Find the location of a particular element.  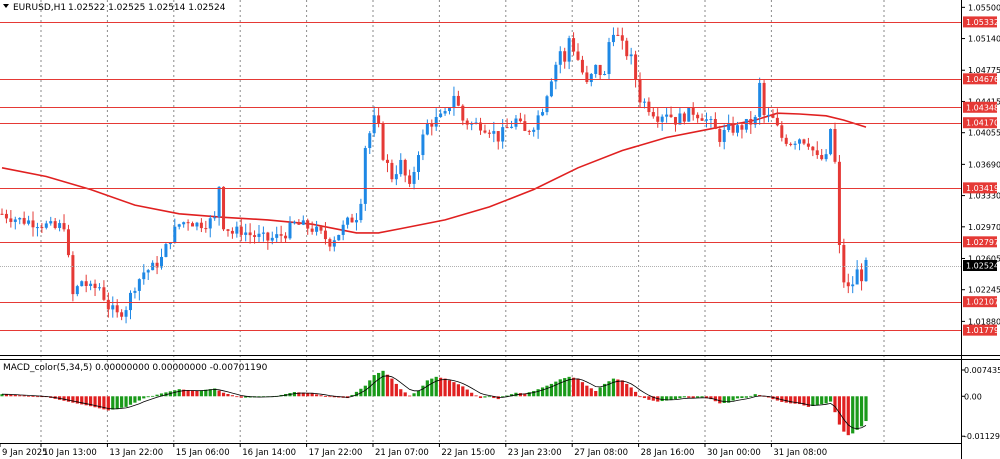

time-label: 17 Jan 22:00 is located at coordinates (336, 453).